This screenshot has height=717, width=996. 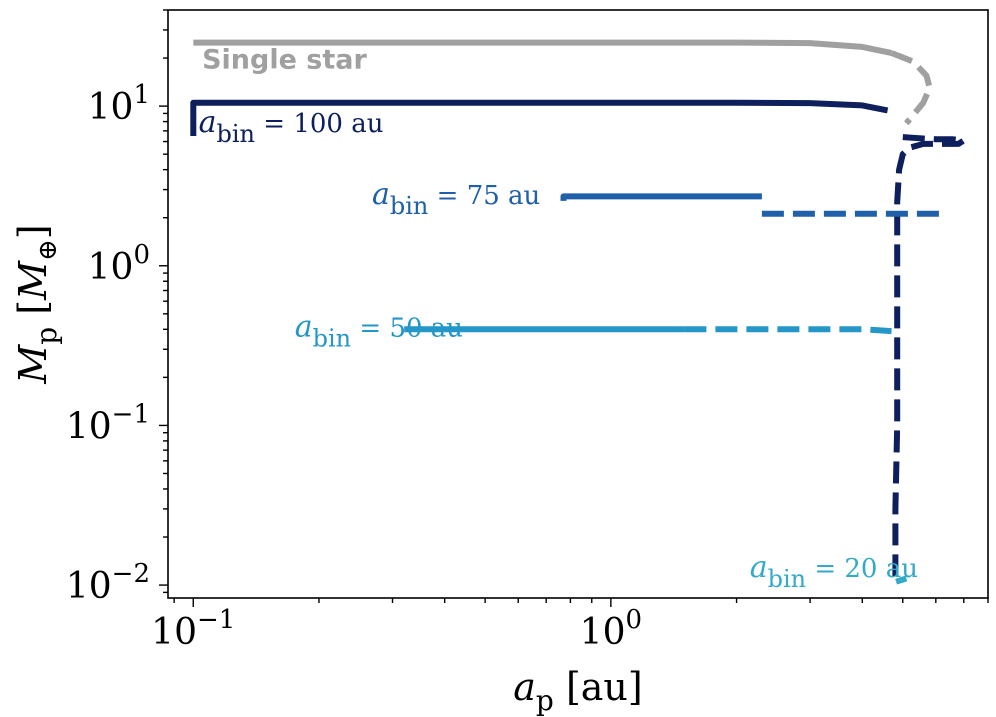 What do you see at coordinates (788, 330) in the screenshot?
I see `series-3-dashed-line` at bounding box center [788, 330].